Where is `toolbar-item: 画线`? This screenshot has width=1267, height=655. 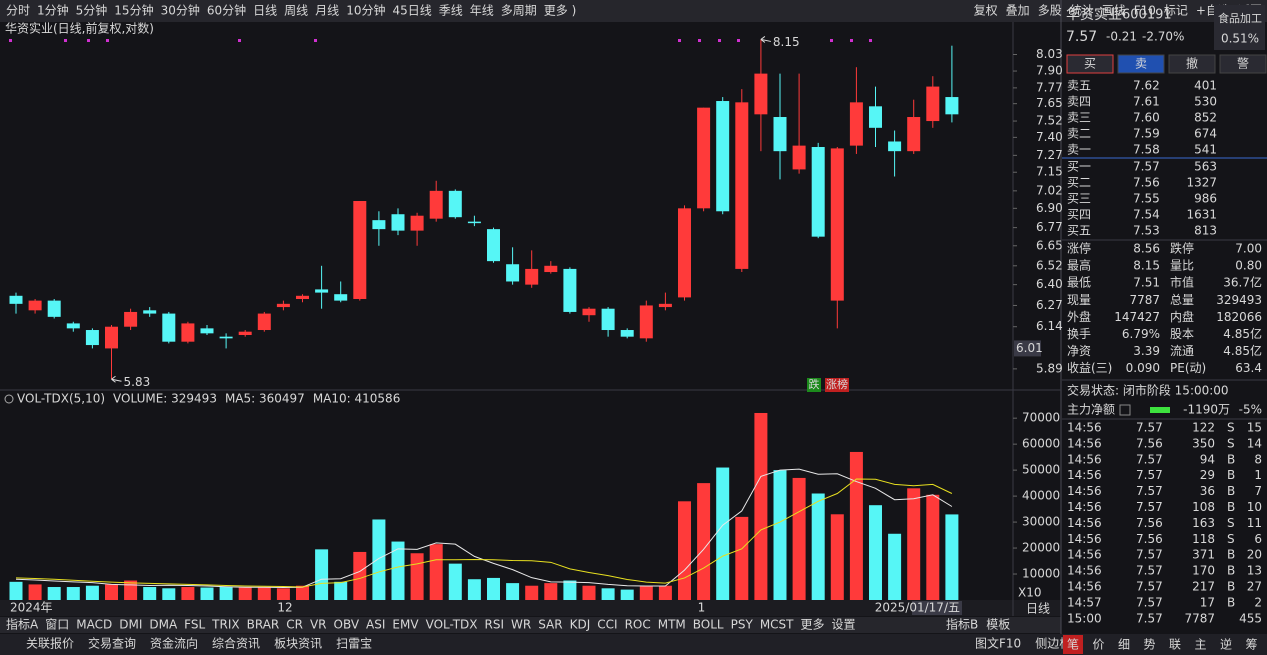 toolbar-item: 画线 is located at coordinates (1114, 11).